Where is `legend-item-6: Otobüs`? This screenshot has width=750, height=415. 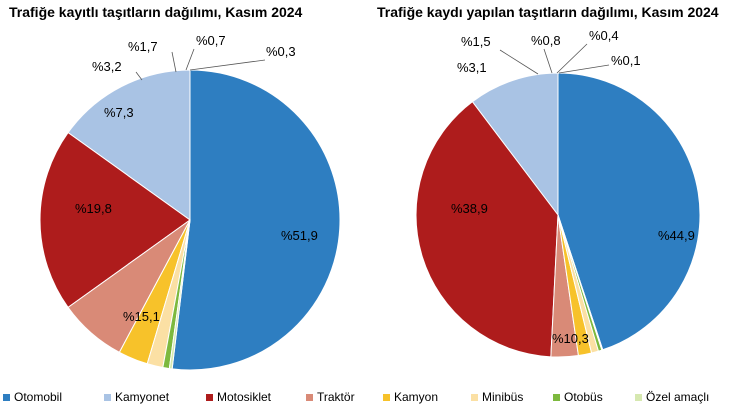 legend-item-6: Otobüs is located at coordinates (578, 397).